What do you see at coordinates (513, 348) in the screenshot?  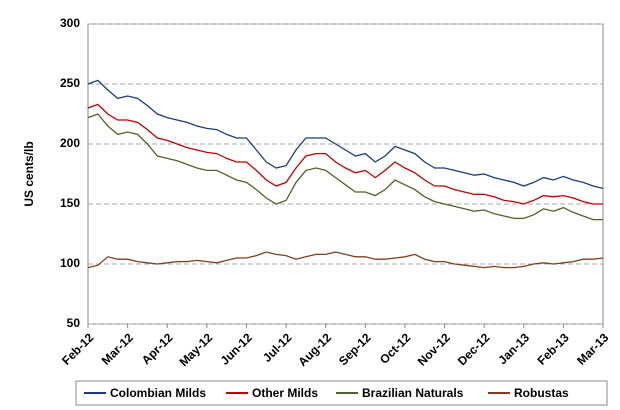 I see `x-tick-label: Jan-13` at bounding box center [513, 348].